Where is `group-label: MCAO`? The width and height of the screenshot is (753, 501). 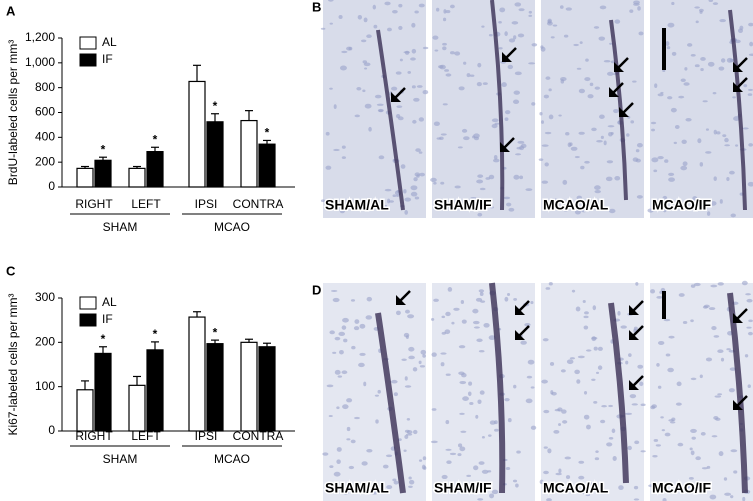
group-label: MCAO is located at coordinates (232, 227).